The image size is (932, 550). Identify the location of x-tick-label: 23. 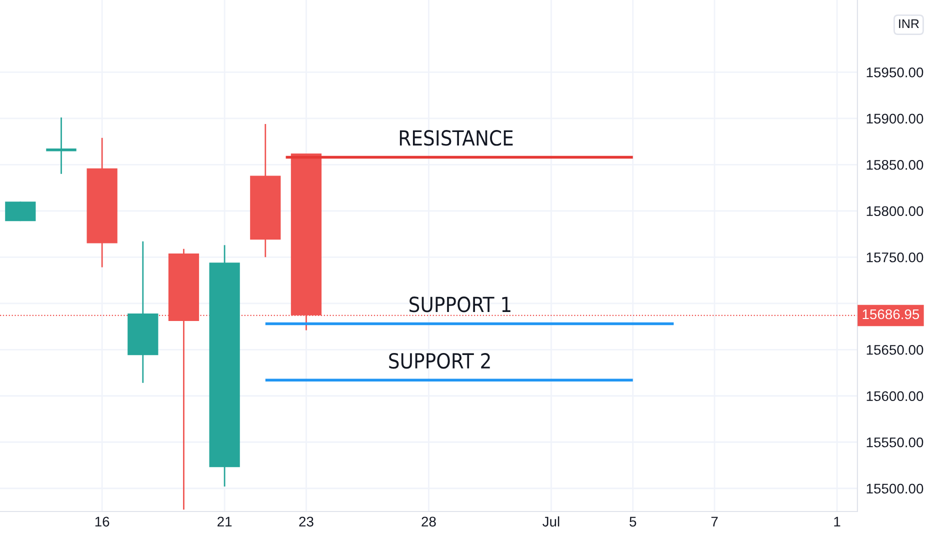
(306, 521).